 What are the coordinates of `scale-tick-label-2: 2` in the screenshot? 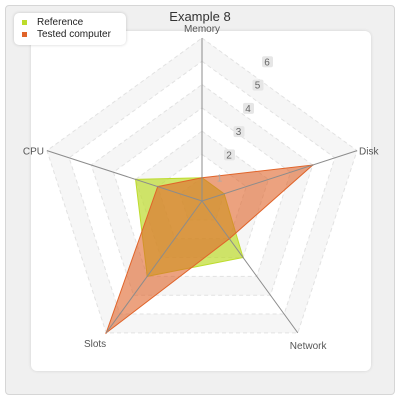 It's located at (229, 155).